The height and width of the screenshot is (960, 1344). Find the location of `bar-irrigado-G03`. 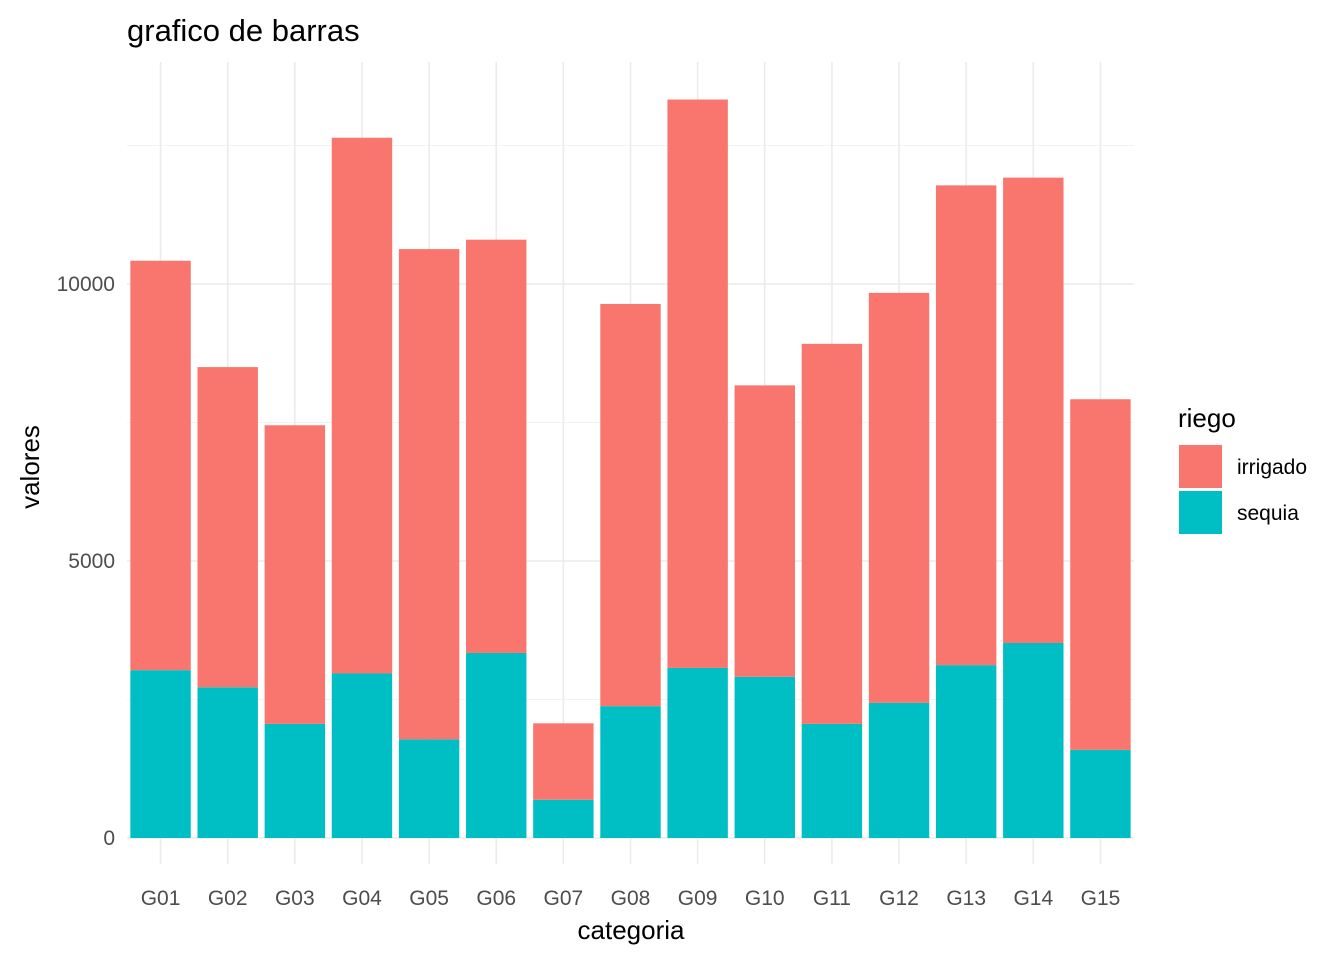

bar-irrigado-G03 is located at coordinates (295, 574).